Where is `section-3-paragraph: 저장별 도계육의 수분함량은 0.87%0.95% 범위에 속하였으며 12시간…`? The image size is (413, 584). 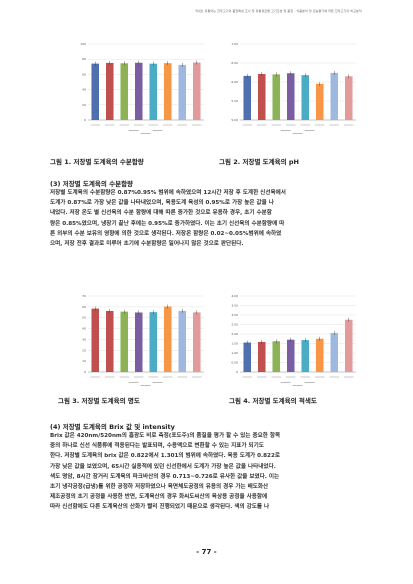 section-3-paragraph: 저장별 도계육의 수분함량은 0.87%0.95% 범위에 속하였으며 12시간… is located at coordinates (208, 218).